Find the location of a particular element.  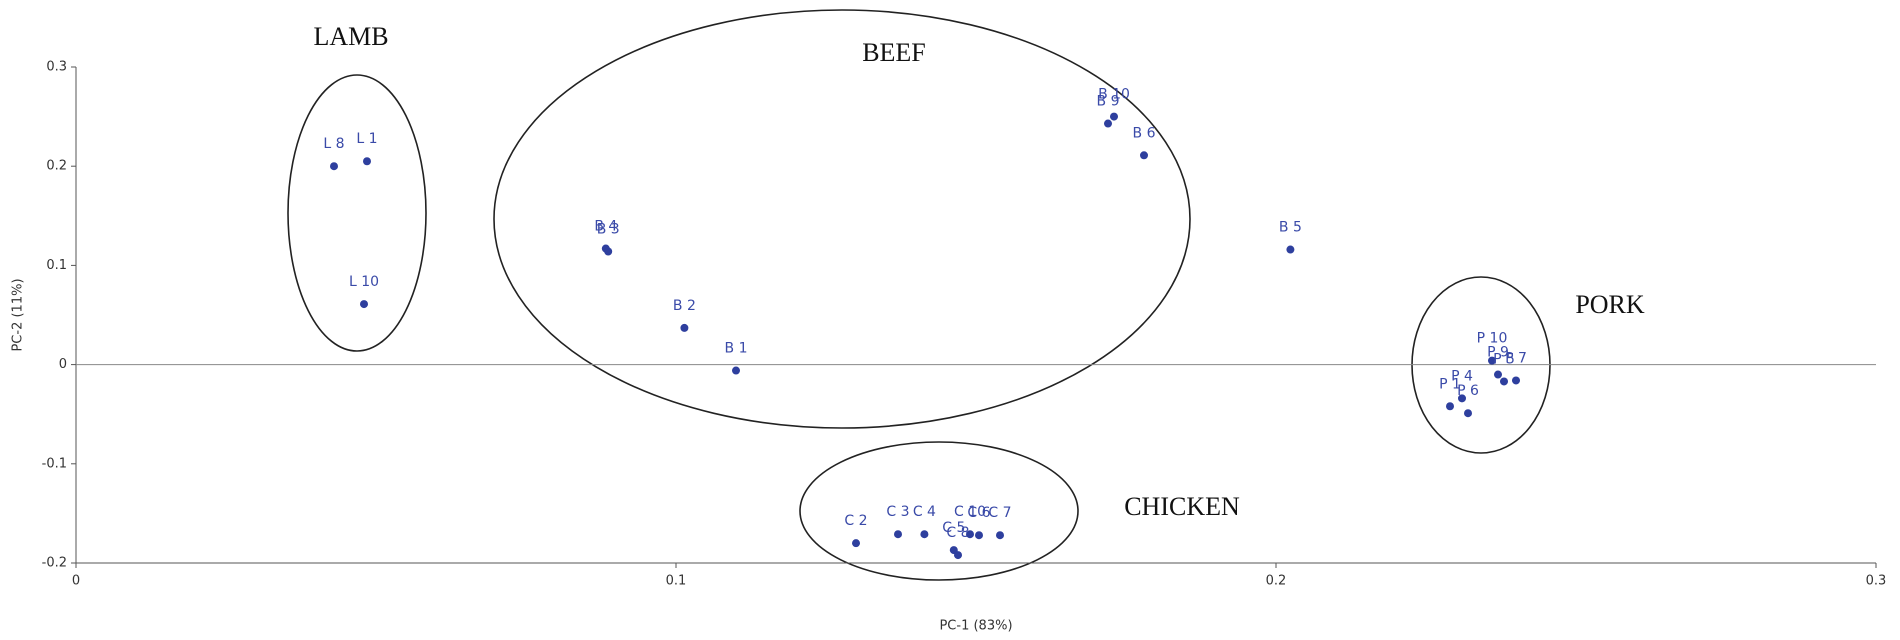

y-tick-label: 0.1 is located at coordinates (56, 265).